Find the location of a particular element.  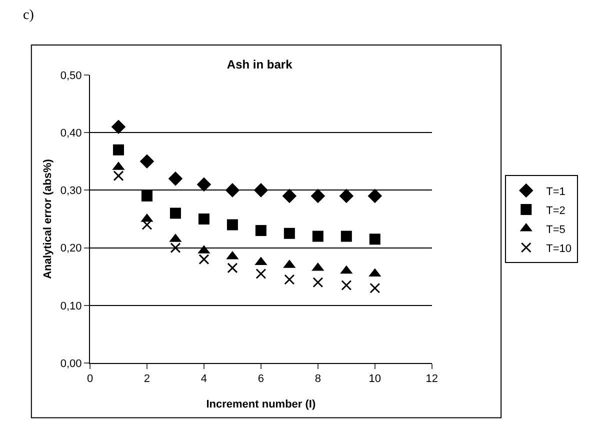

text: c) is located at coordinates (28, 15).